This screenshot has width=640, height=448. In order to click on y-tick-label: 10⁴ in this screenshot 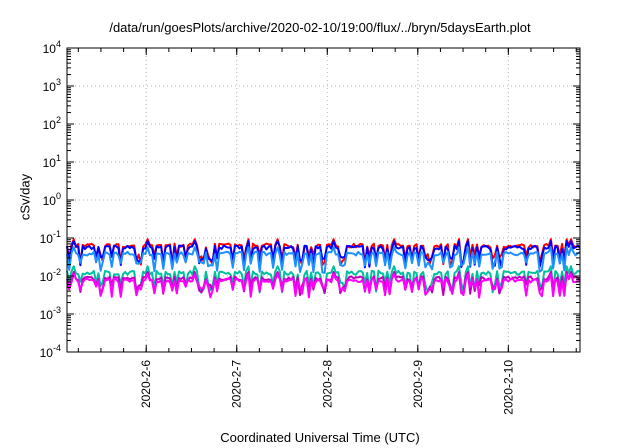, I will do `click(52, 47)`.